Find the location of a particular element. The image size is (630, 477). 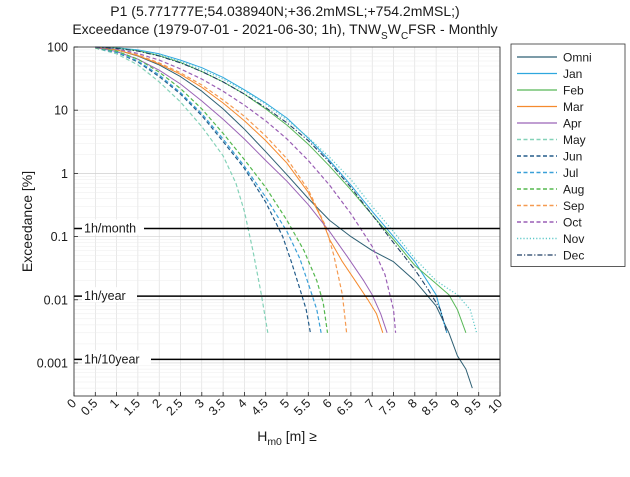

x-tick-label: 2 is located at coordinates (157, 403).